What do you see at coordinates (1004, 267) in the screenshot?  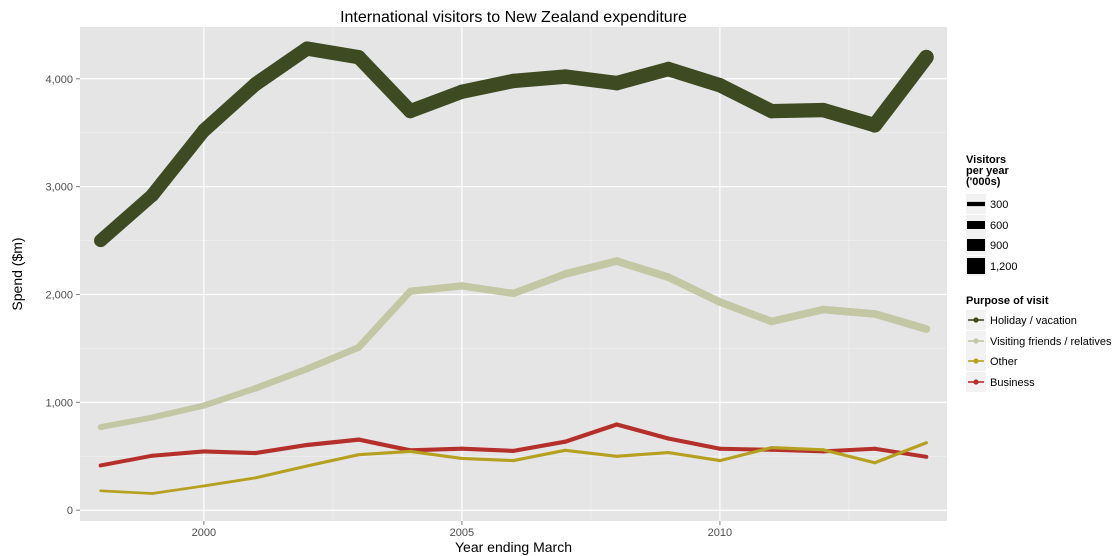 I see `size-legend-label: 1,200` at bounding box center [1004, 267].